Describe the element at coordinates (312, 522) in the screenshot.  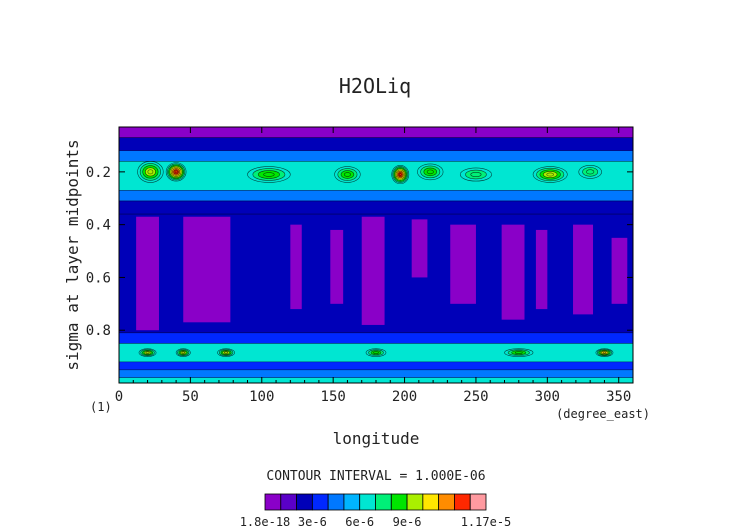
I see `colorbar-tick-label: 3e-6` at that location.